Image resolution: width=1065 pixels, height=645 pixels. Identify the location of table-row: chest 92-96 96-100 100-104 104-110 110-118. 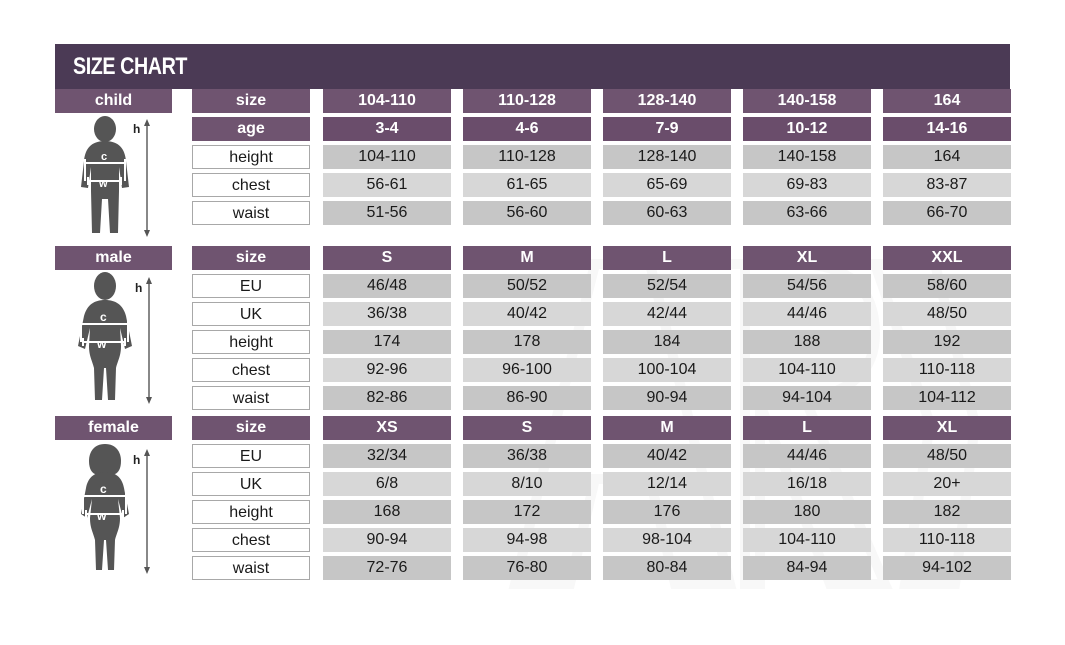
(601, 370).